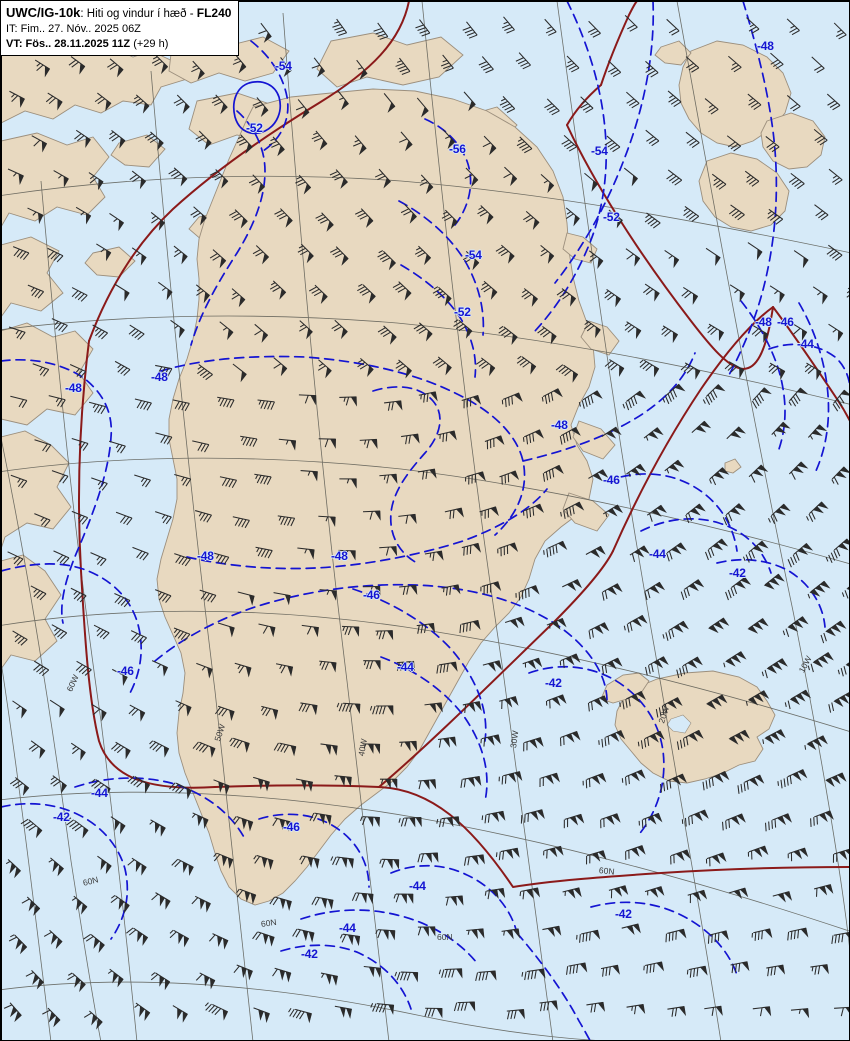 Image resolution: width=850 pixels, height=1041 pixels. What do you see at coordinates (695, 727) in the screenshot?
I see `land-iceland` at bounding box center [695, 727].